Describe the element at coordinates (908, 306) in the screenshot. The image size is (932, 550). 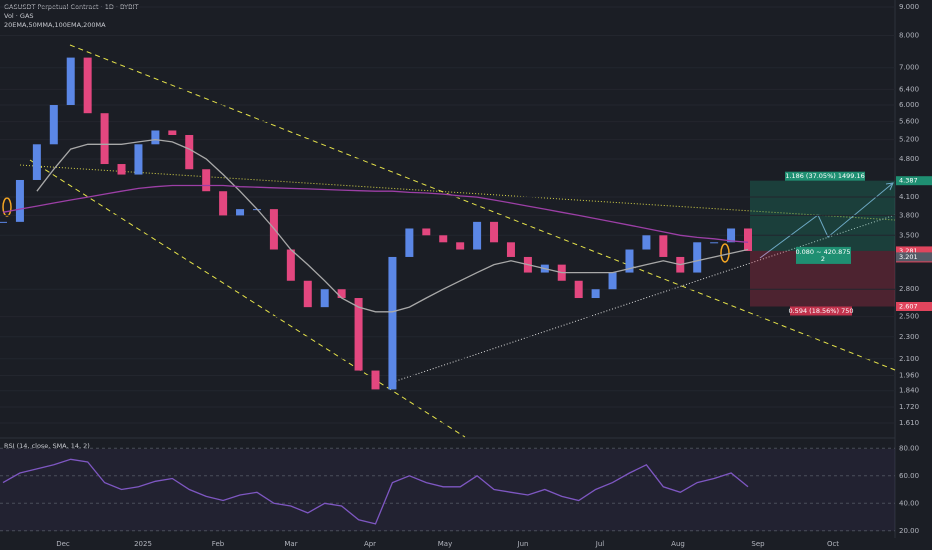
I see `price-tag-label: 2.607` at that location.